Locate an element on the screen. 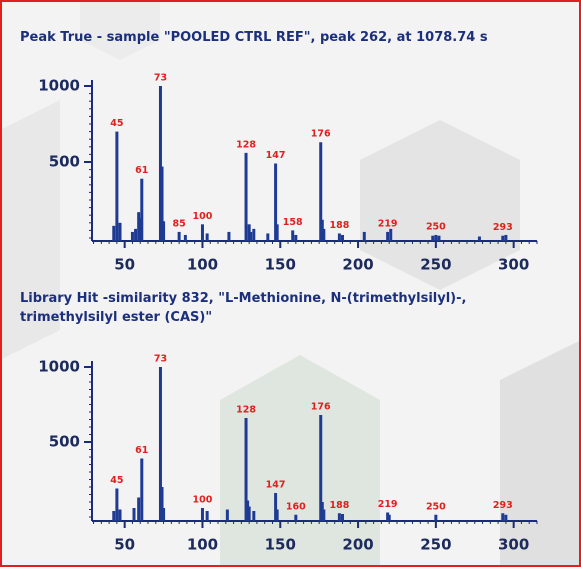 The width and height of the screenshot is (581, 567). peak-label: 188 is located at coordinates (339, 225).